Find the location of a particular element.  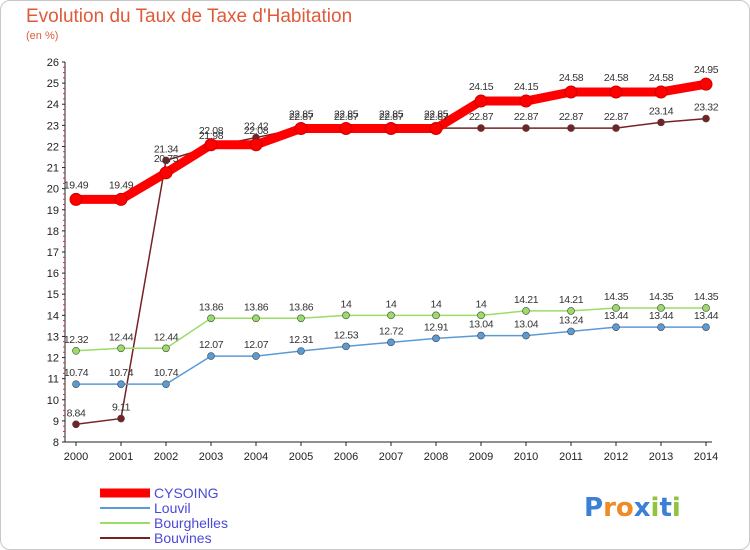

data-label-louvil: 13.44 is located at coordinates (706, 316).